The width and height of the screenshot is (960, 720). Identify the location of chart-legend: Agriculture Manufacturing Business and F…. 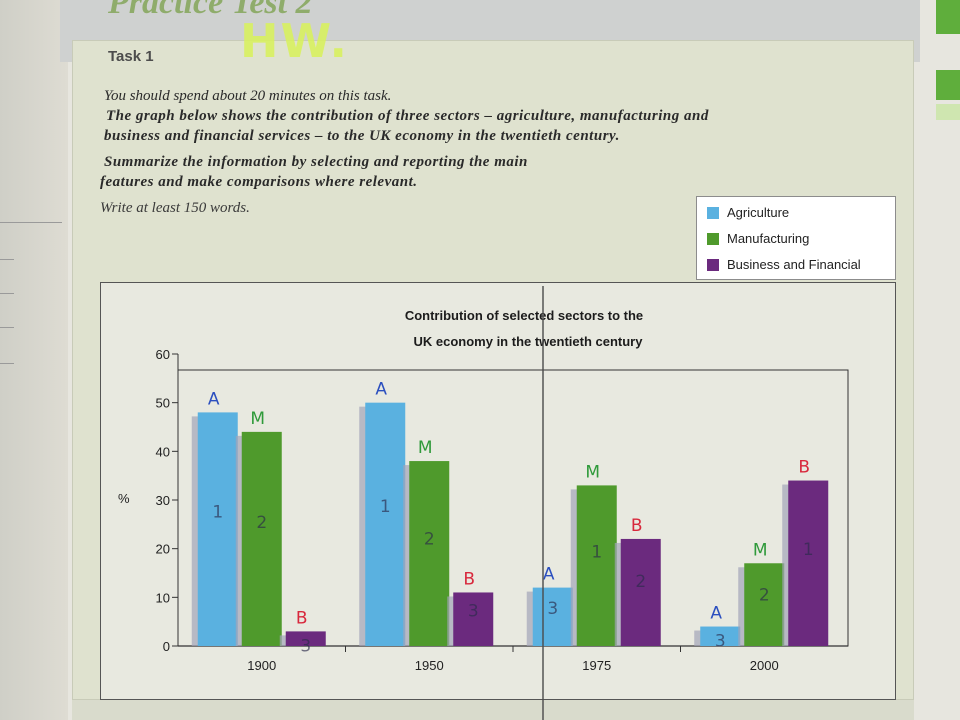
(796, 238).